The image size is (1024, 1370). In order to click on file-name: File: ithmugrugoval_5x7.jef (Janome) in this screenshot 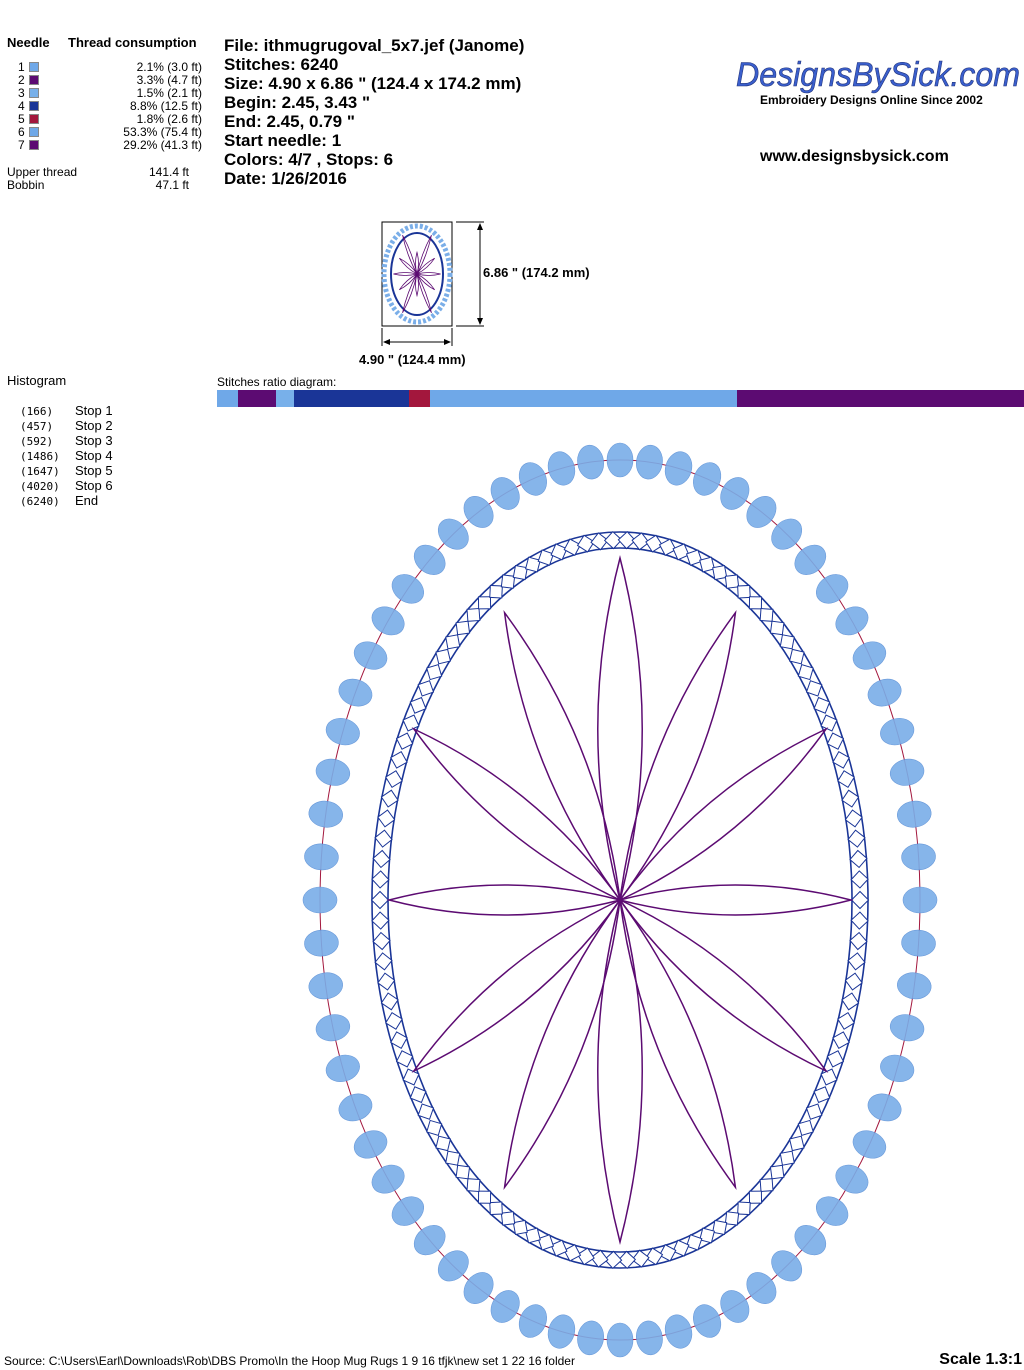, I will do `click(374, 45)`.